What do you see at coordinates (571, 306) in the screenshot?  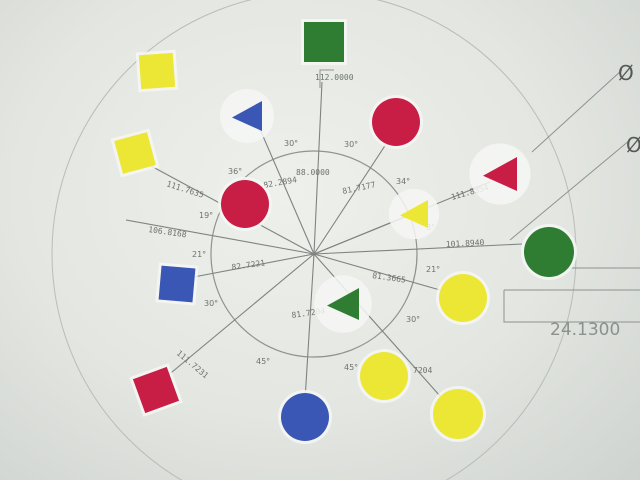 I see `dimension-frame` at bounding box center [571, 306].